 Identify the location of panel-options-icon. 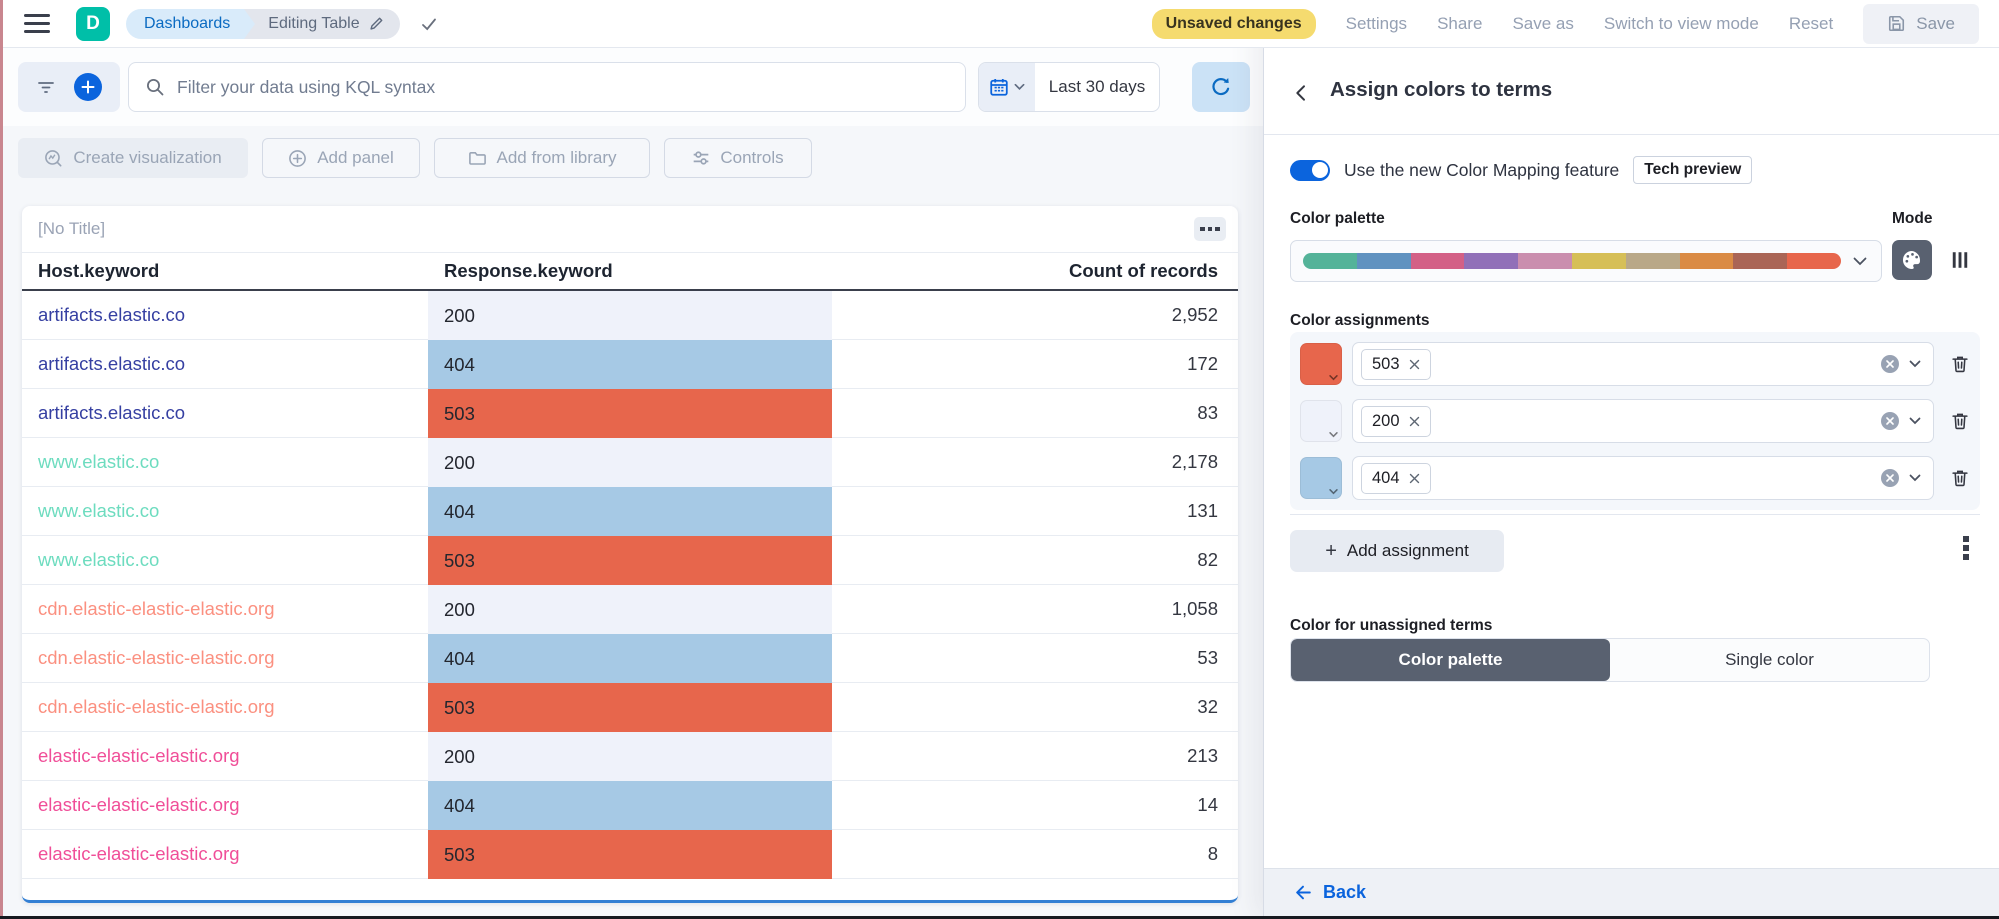
(1210, 229).